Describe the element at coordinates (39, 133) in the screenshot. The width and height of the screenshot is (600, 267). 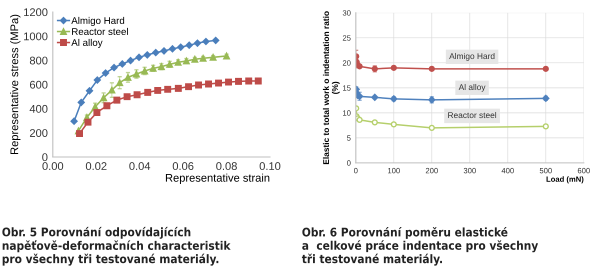
I see `y-tick-label: 200` at that location.